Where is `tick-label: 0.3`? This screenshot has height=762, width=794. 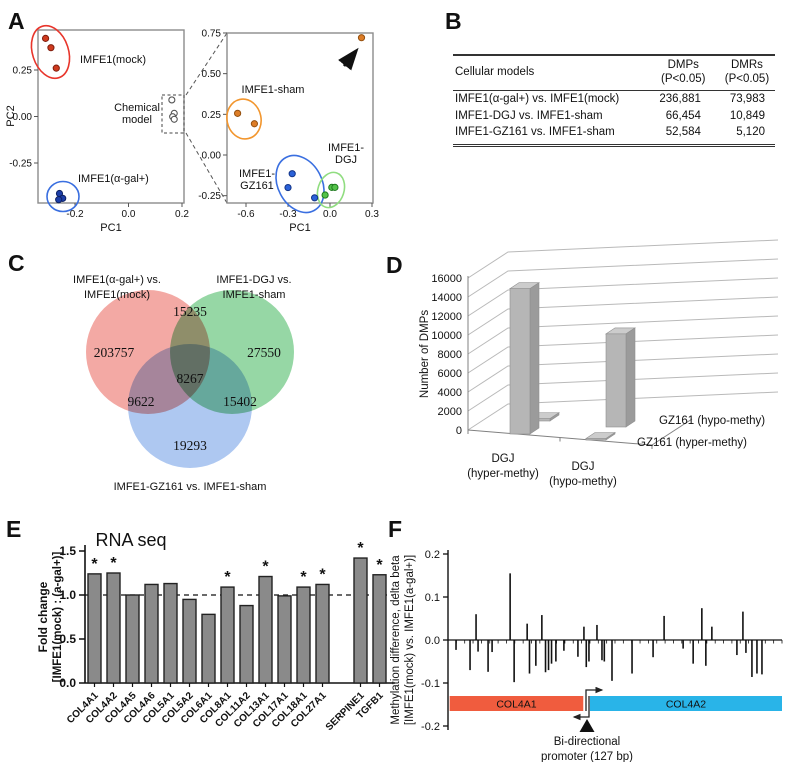
tick-label: 0.3 is located at coordinates (372, 214).